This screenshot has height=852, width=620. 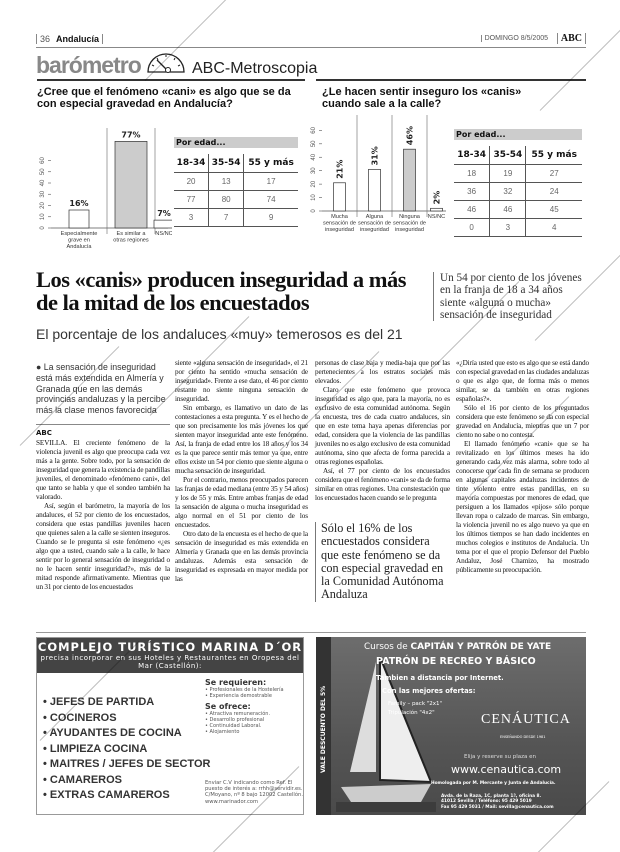 I want to click on job-item: • JEFES DE PARTIDA, so click(x=99, y=702).